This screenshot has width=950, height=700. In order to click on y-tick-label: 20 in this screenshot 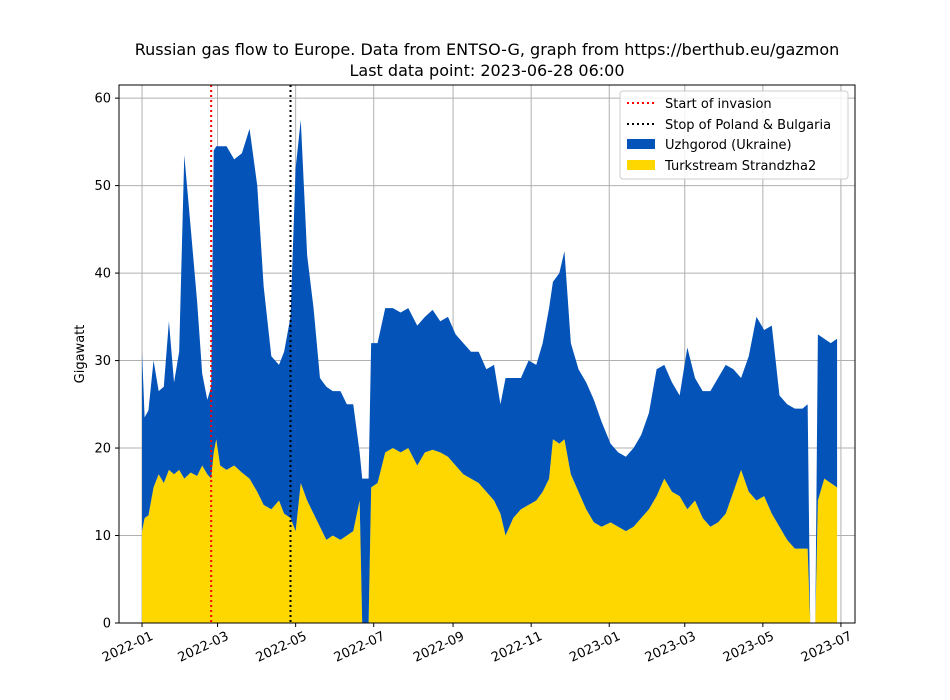, I will do `click(102, 449)`.